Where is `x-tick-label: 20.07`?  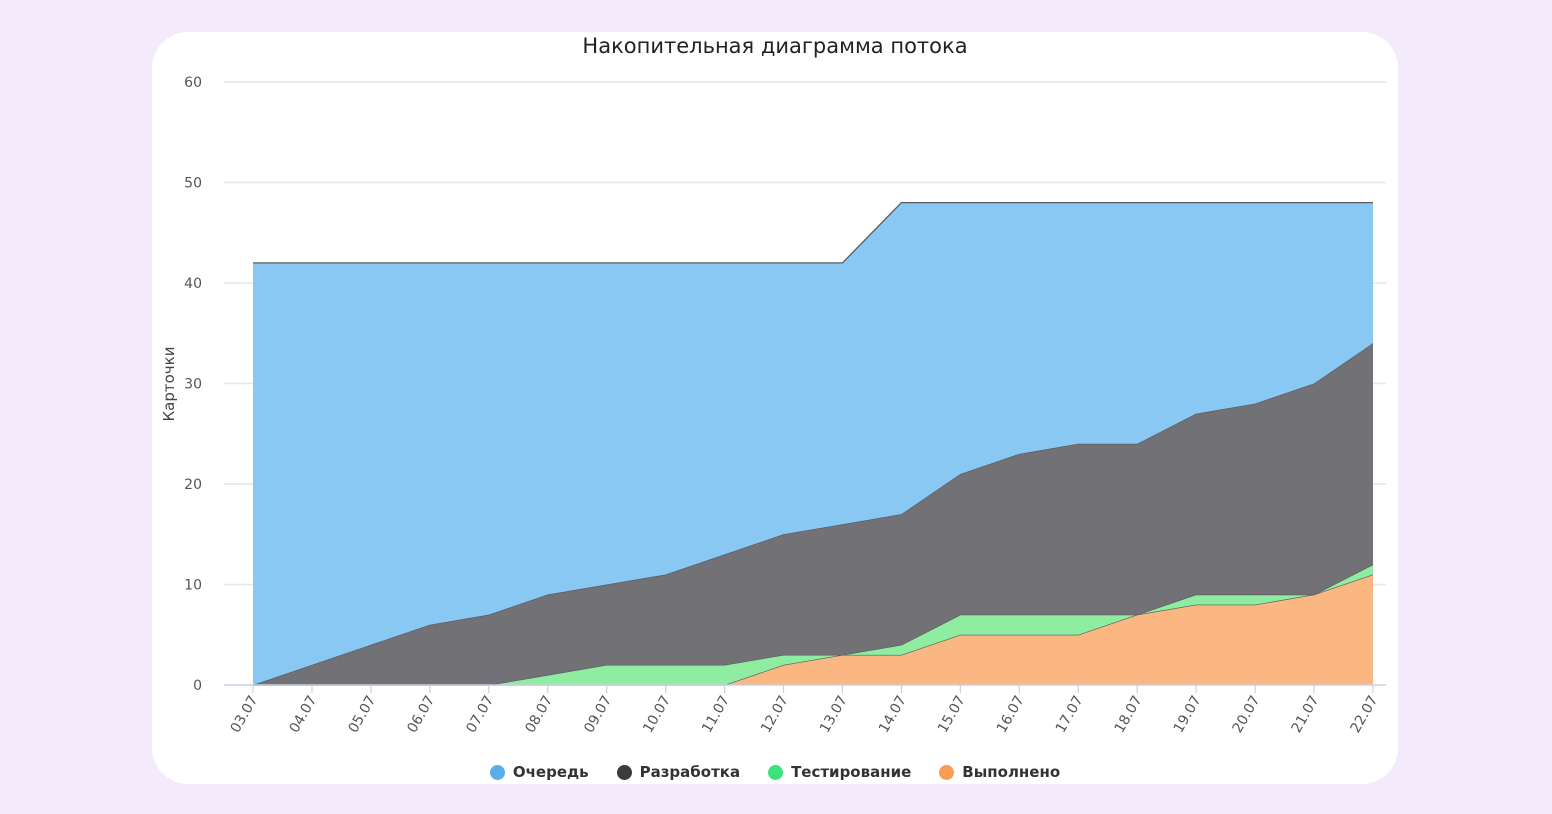 x-tick-label: 20.07 is located at coordinates (1247, 714).